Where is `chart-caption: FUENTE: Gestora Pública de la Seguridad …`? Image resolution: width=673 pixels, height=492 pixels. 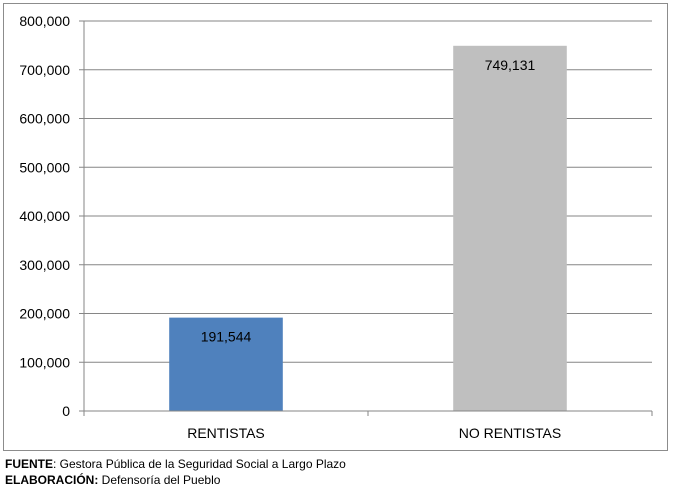 chart-caption: FUENTE: Gestora Pública de la Seguridad … is located at coordinates (175, 472).